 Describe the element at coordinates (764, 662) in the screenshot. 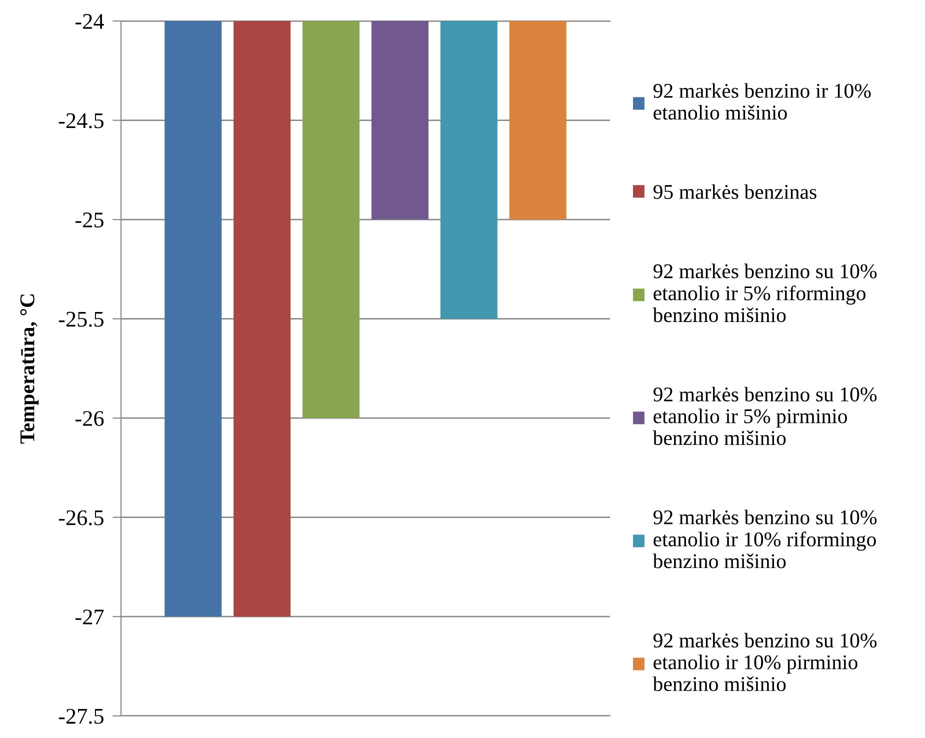

I see `legend-label: 92 markės benzino su 10% etanolio ir 10% pirminio benzino mišinio` at that location.